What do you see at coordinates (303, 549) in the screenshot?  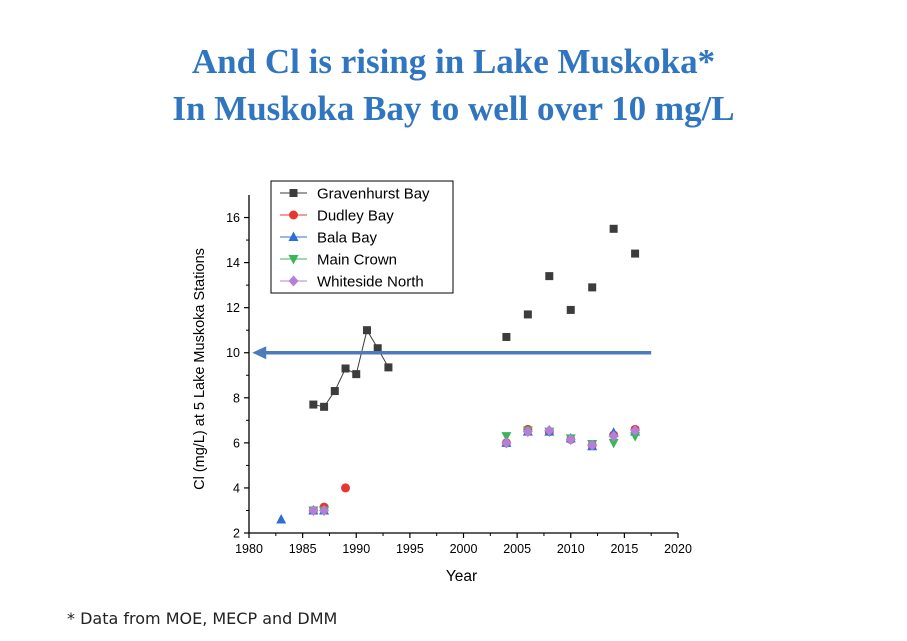 I see `x-tick-label: 1985` at bounding box center [303, 549].